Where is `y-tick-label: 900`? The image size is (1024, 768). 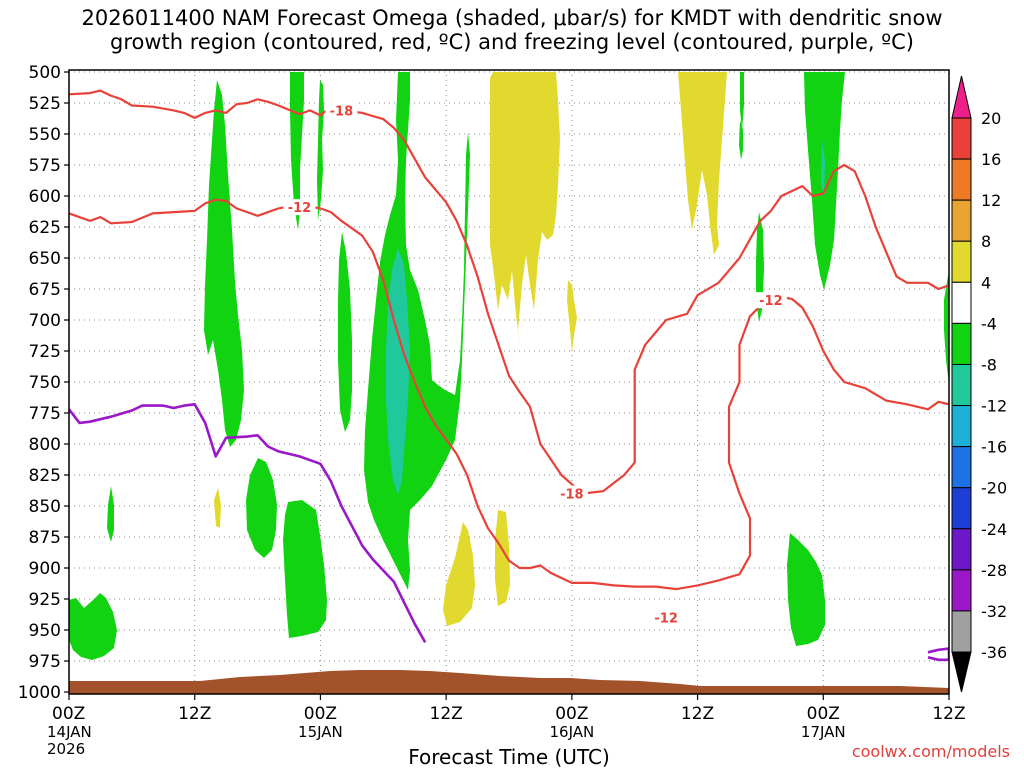 y-tick-label: 900 is located at coordinates (45, 569).